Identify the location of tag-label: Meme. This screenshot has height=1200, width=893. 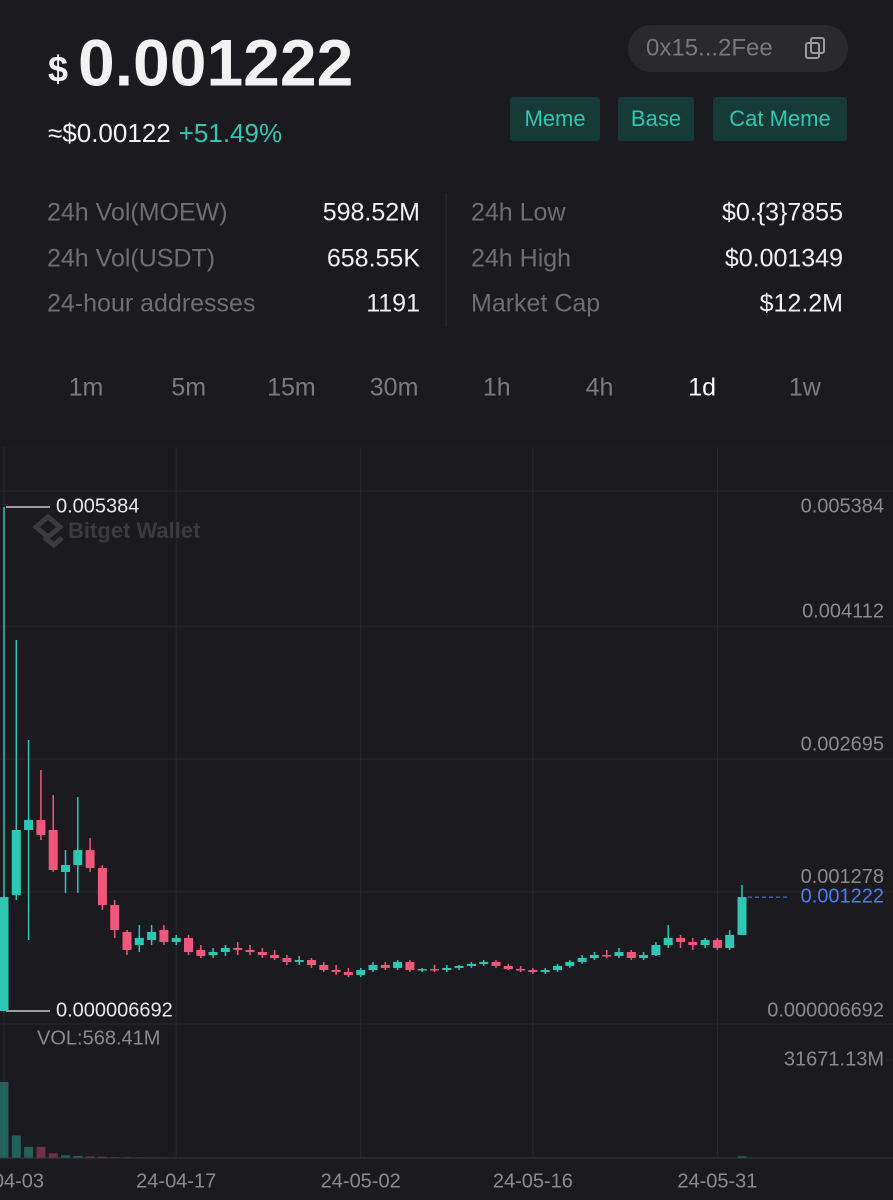
(554, 118).